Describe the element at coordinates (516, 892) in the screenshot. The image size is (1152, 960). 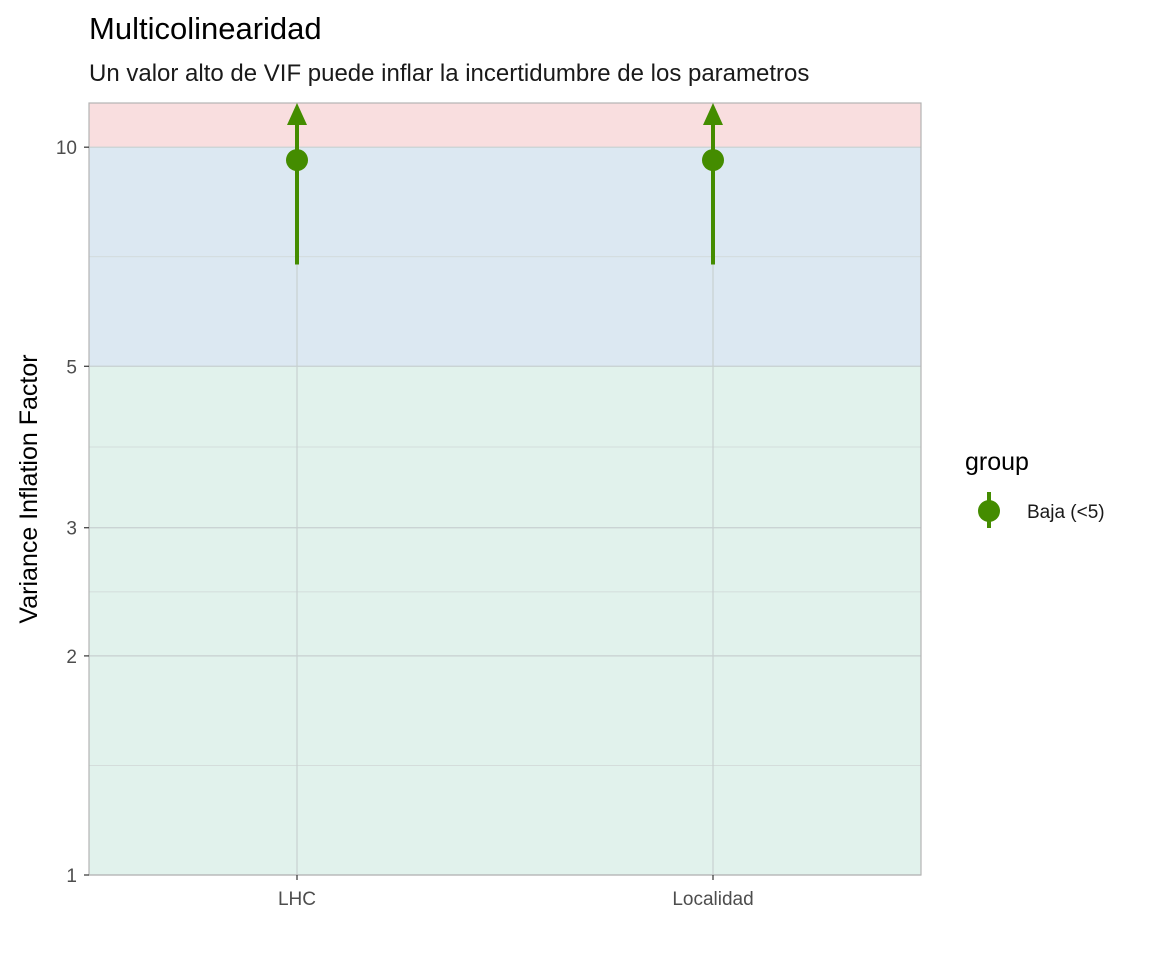
I see `x-axis: LHC Localidad` at that location.